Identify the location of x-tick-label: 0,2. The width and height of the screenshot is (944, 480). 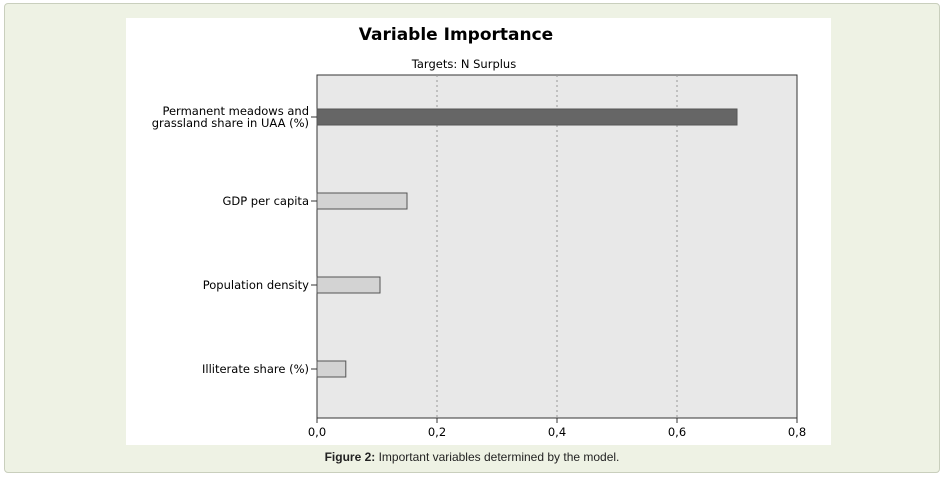
(437, 432).